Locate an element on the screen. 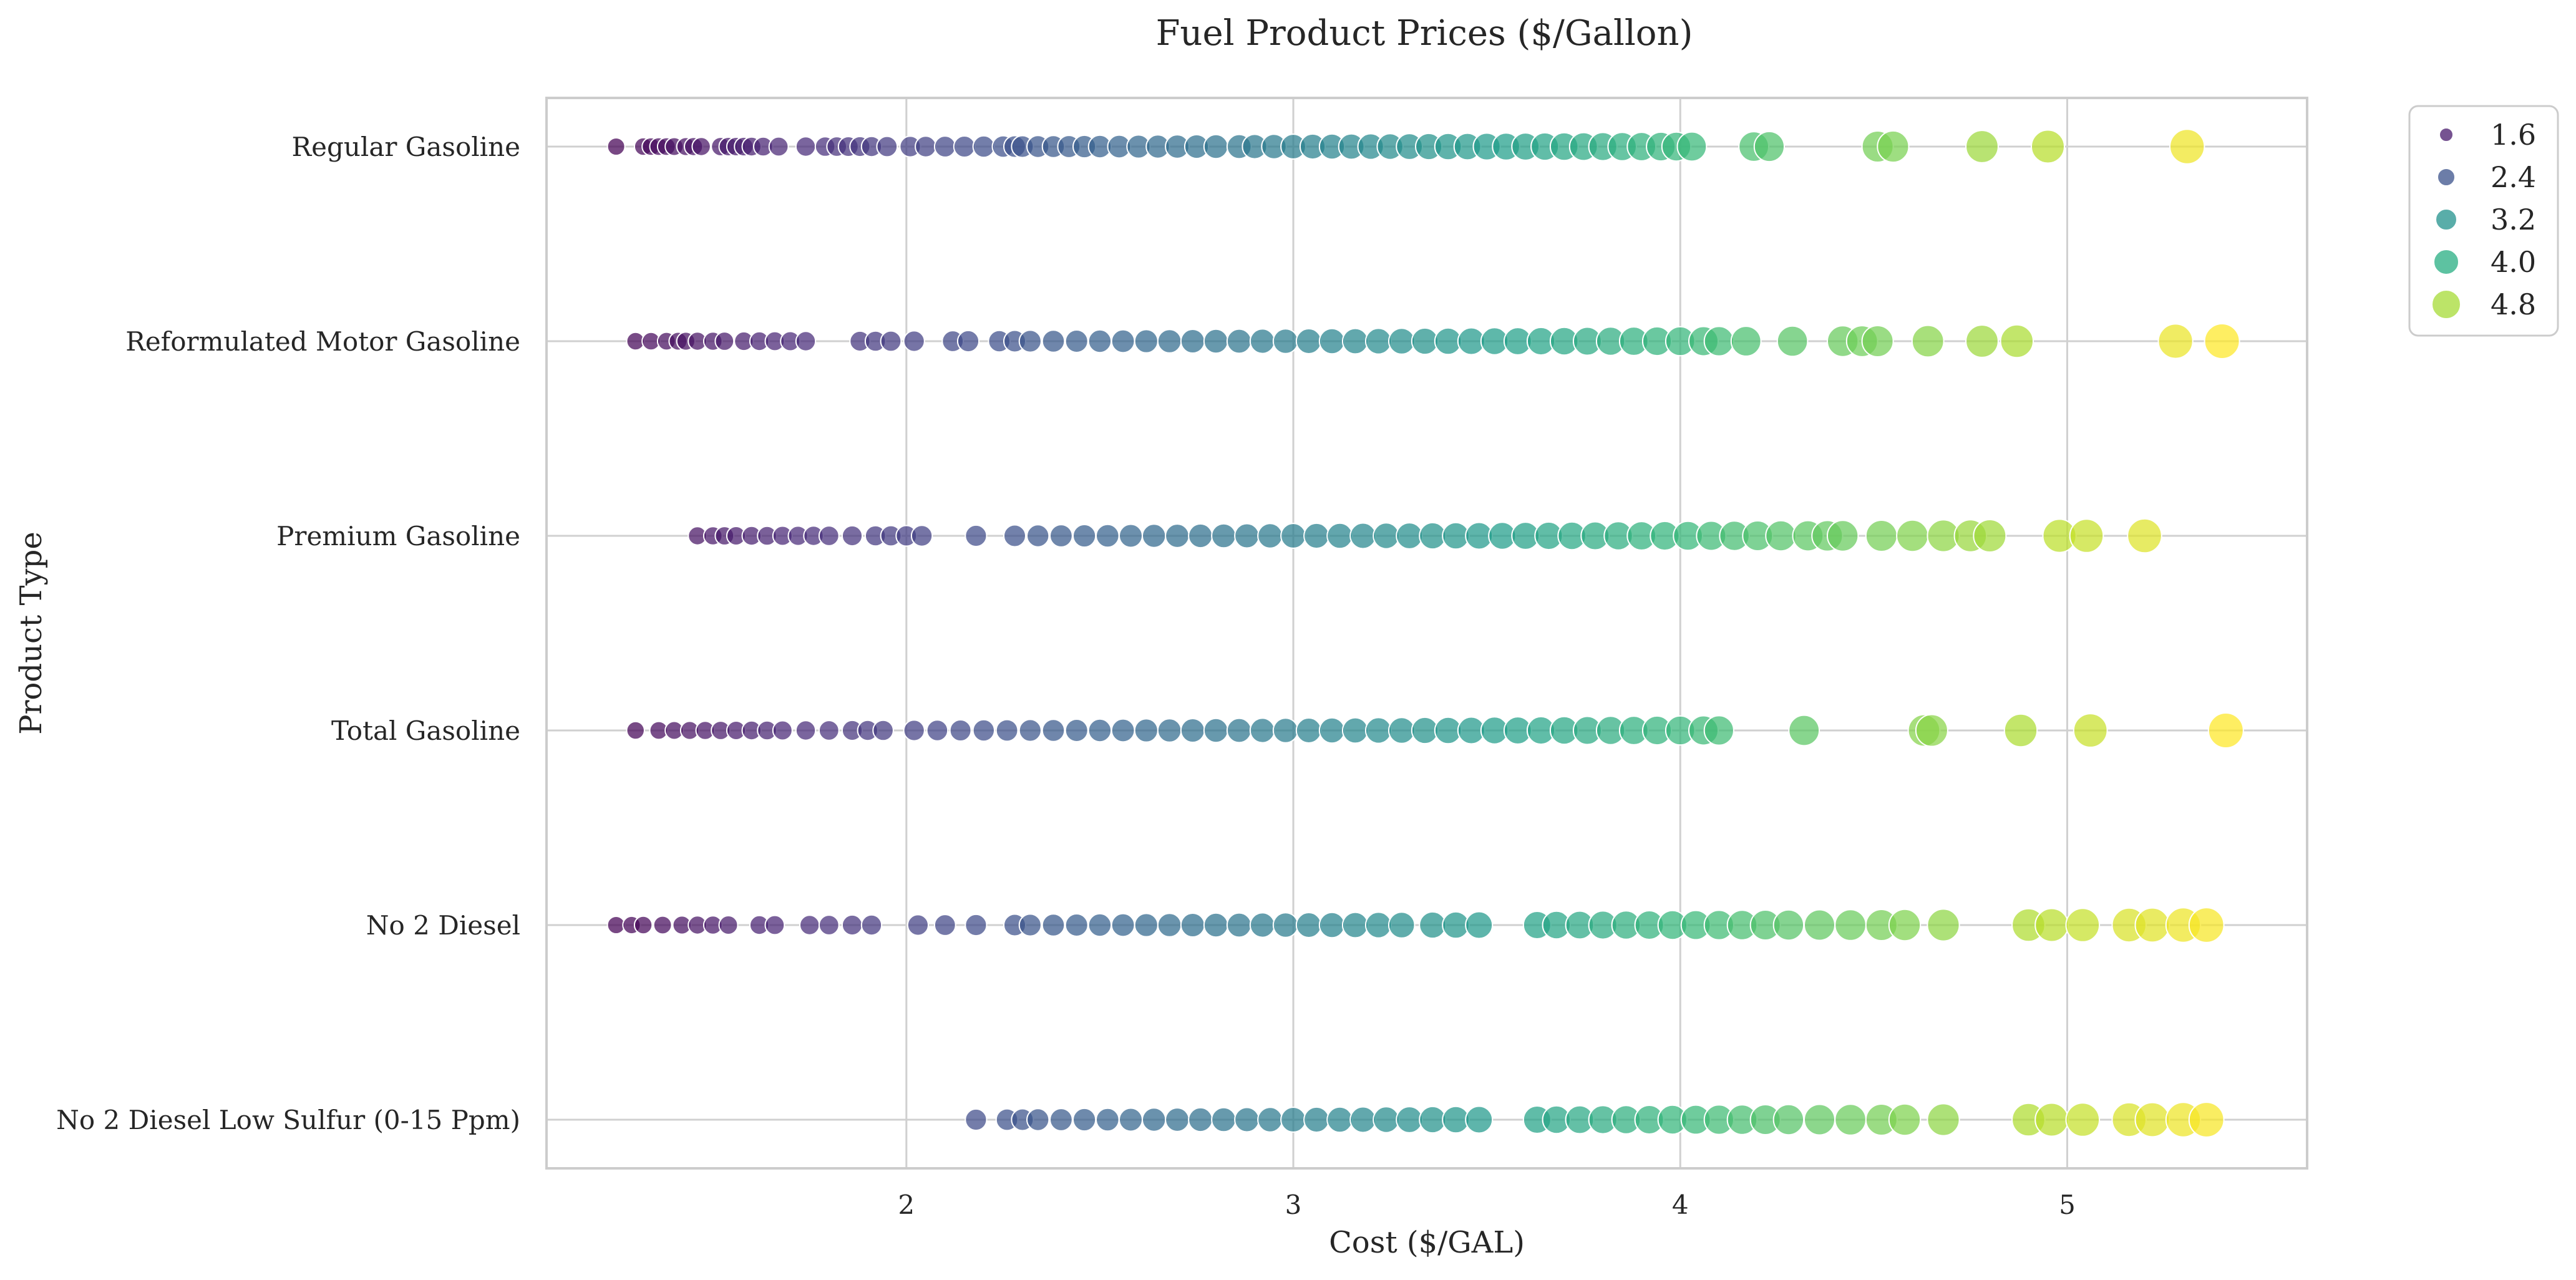 This screenshot has width=2576, height=1280. legend-label: 4.8 is located at coordinates (2513, 304).